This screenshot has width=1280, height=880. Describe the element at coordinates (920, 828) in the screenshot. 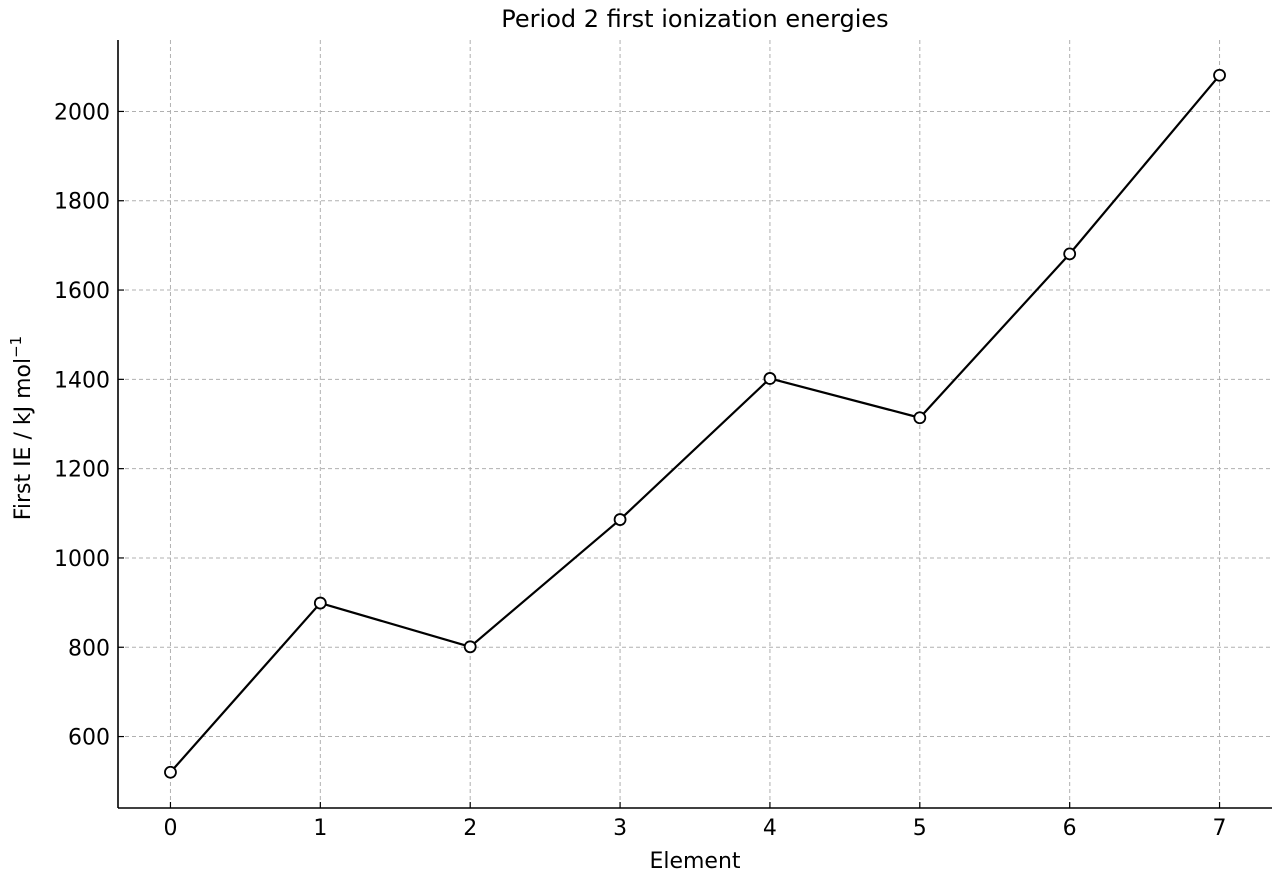

I see `x-tick-label: 5` at that location.